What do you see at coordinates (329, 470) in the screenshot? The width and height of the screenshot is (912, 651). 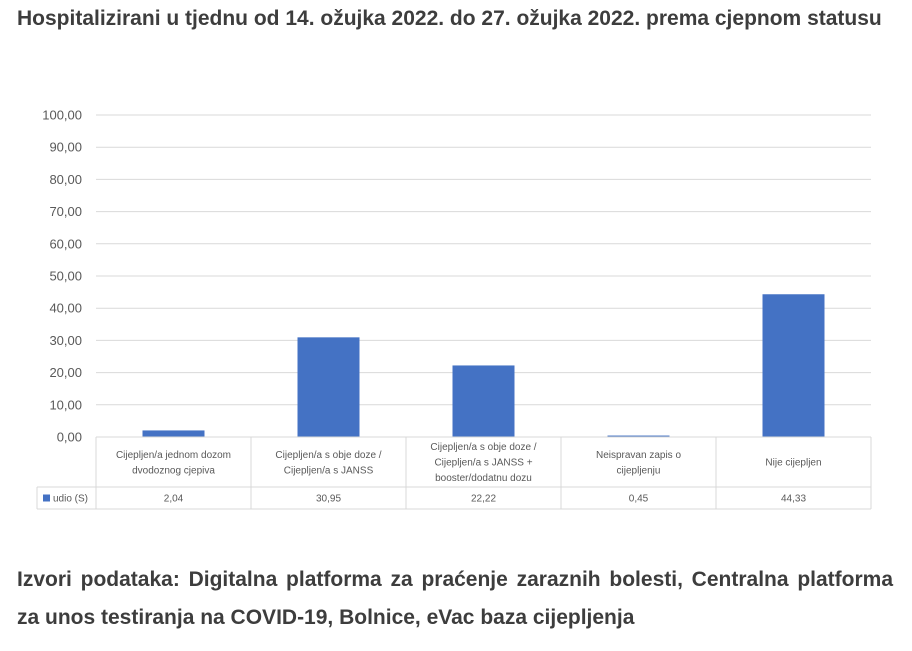 I see `x-category-label: Cijepljen/a s JANSS` at bounding box center [329, 470].